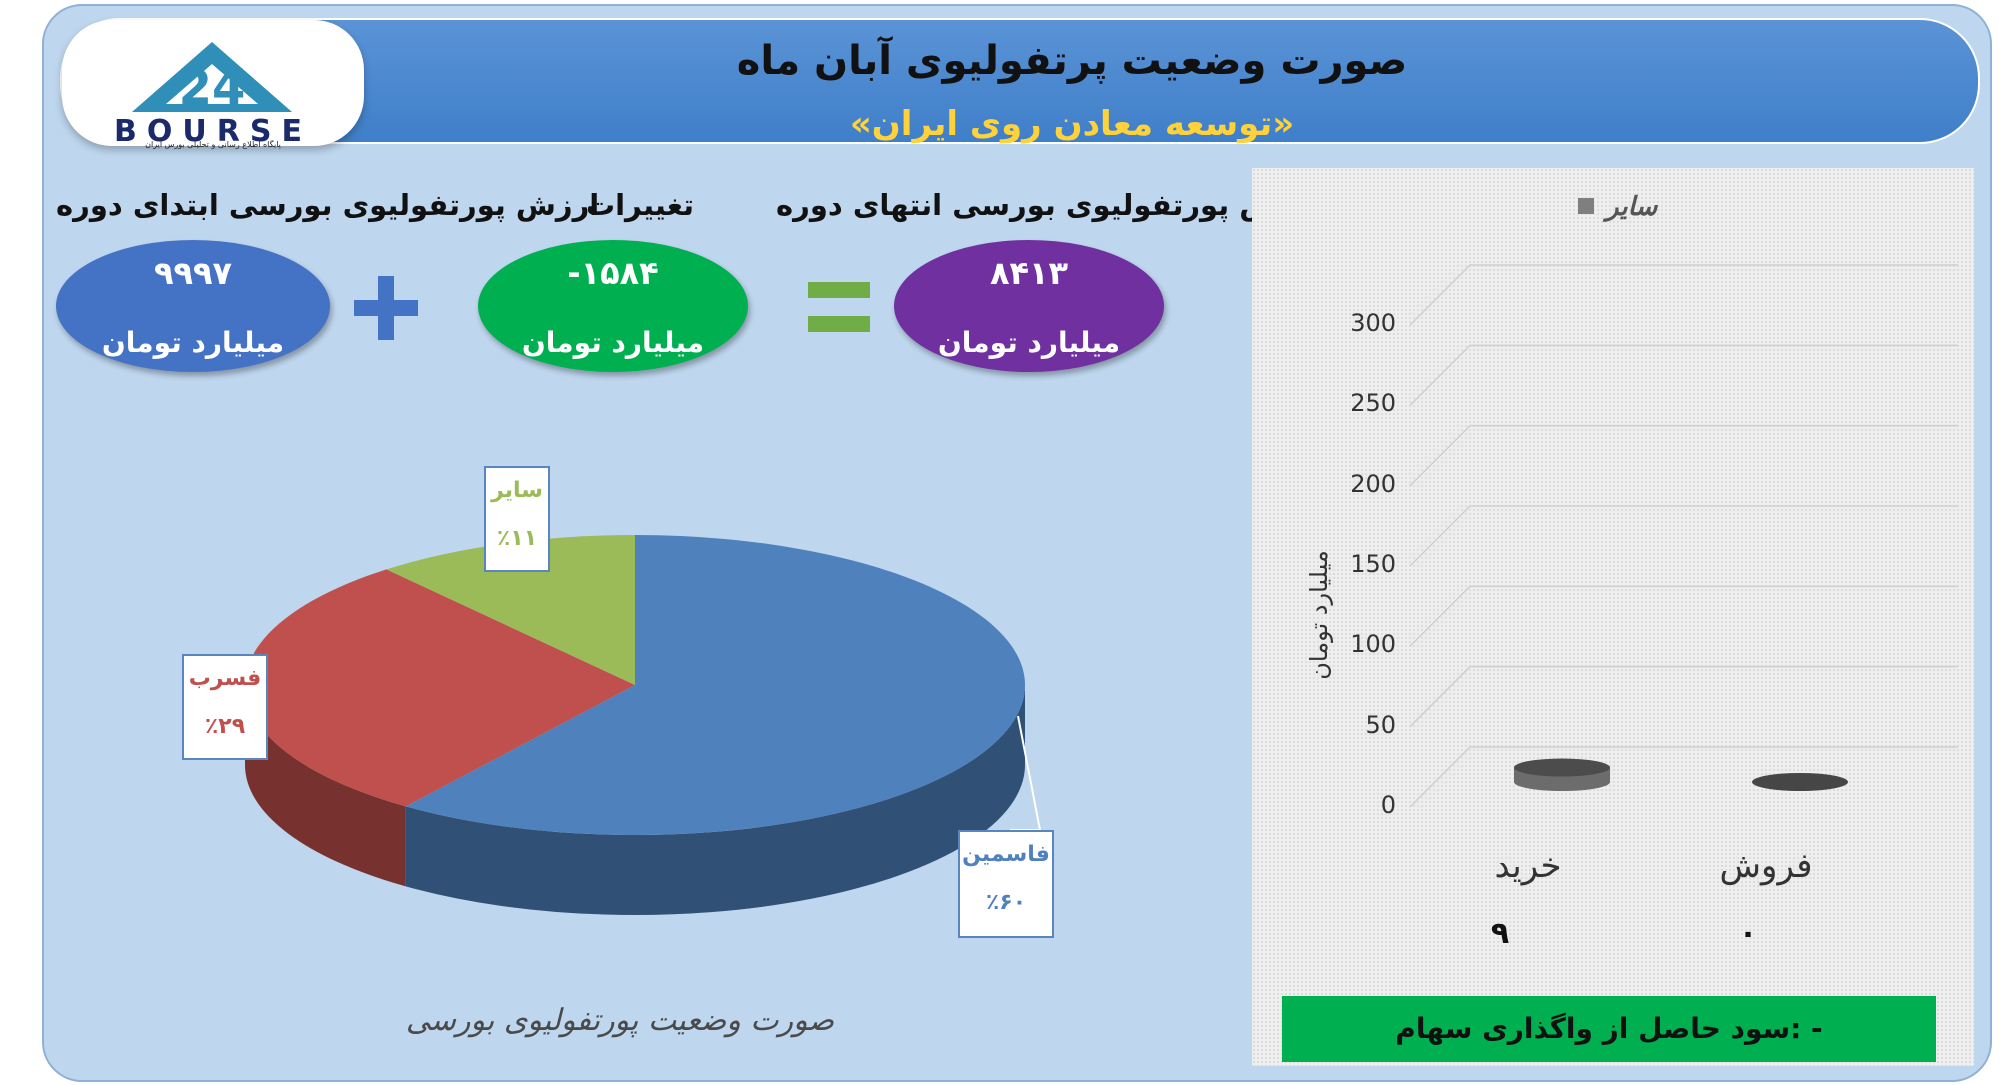  I want to click on start-unit: میلیارد تومان, so click(193, 342).